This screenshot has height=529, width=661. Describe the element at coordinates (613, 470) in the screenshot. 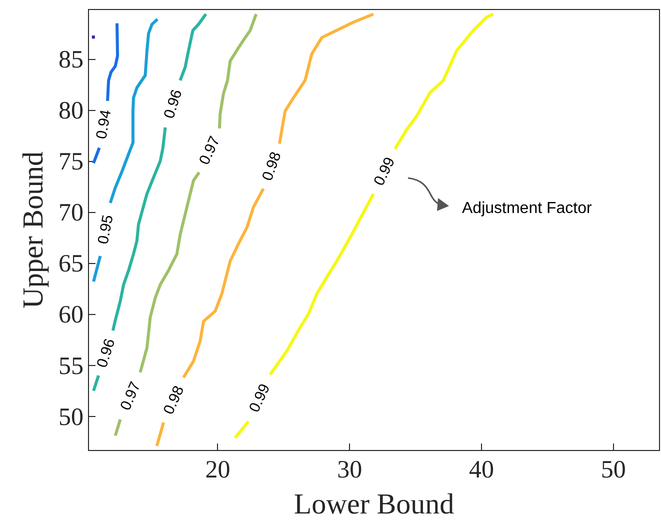

I see `x-tick-label: 50` at that location.